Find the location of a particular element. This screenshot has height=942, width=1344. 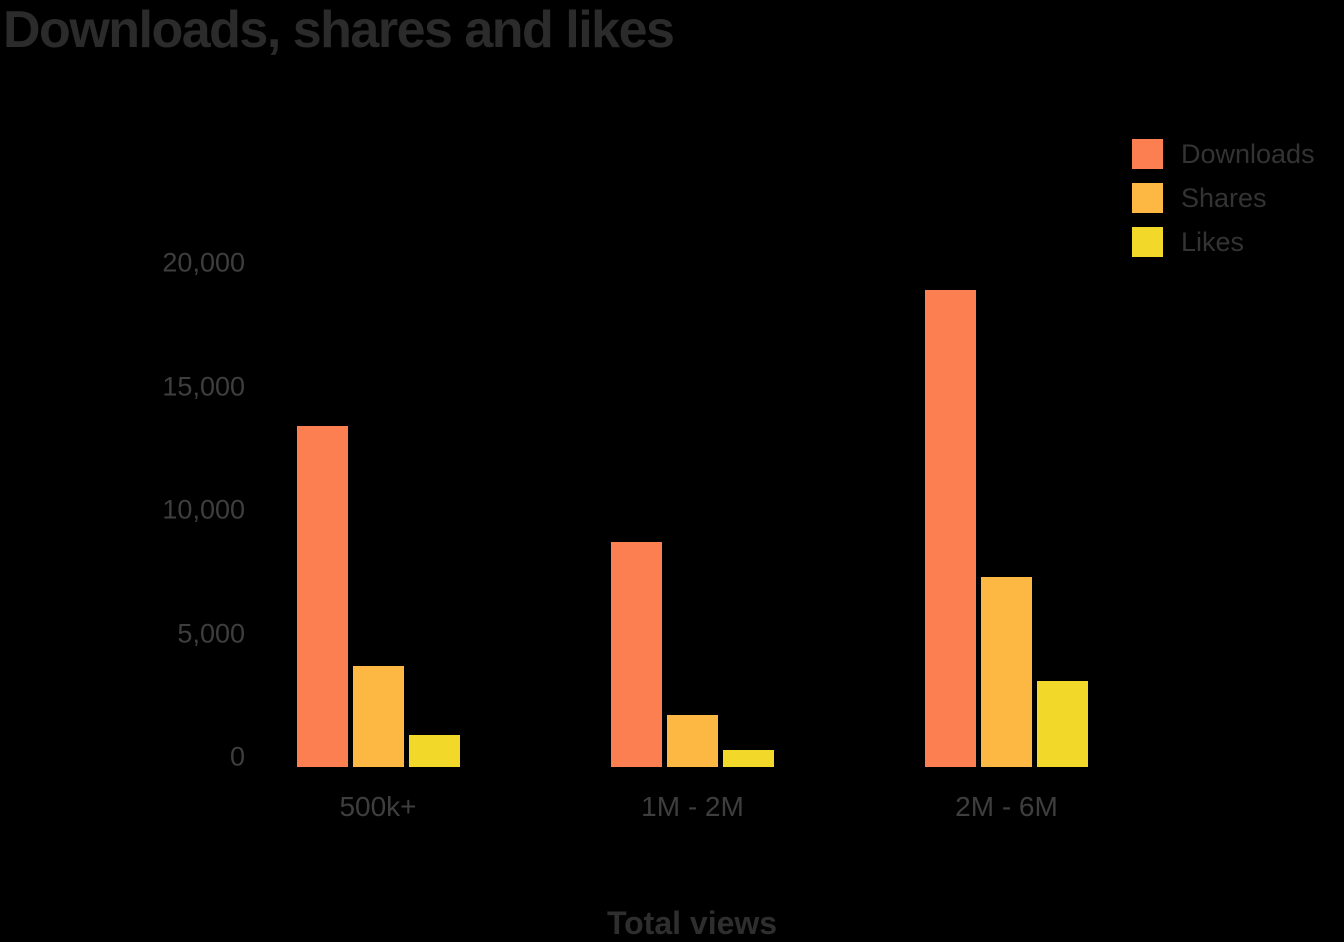

legend-label: Likes is located at coordinates (1213, 241).